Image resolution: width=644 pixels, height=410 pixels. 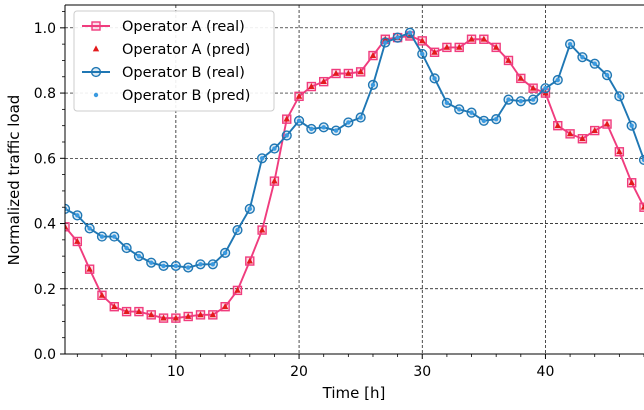 What do you see at coordinates (183, 73) in the screenshot?
I see `legend-label: Operator B (real)` at bounding box center [183, 73].